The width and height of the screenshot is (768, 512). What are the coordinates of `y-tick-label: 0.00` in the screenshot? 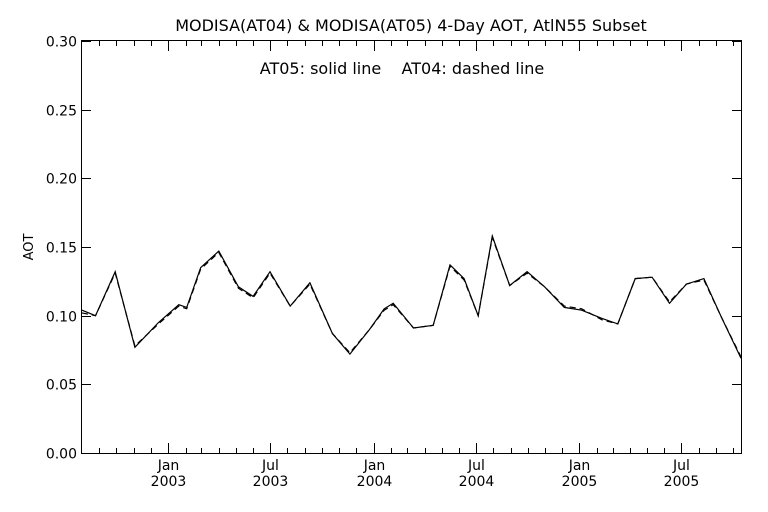 It's located at (61, 455).